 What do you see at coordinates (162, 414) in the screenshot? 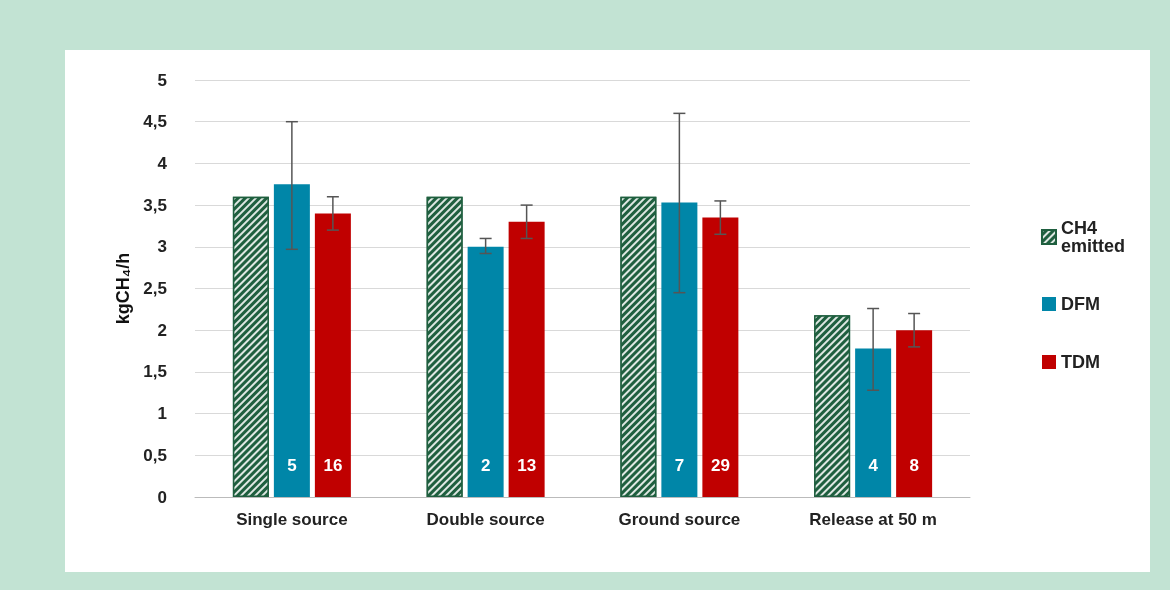
I see `y-tick-label: 1` at bounding box center [162, 414].